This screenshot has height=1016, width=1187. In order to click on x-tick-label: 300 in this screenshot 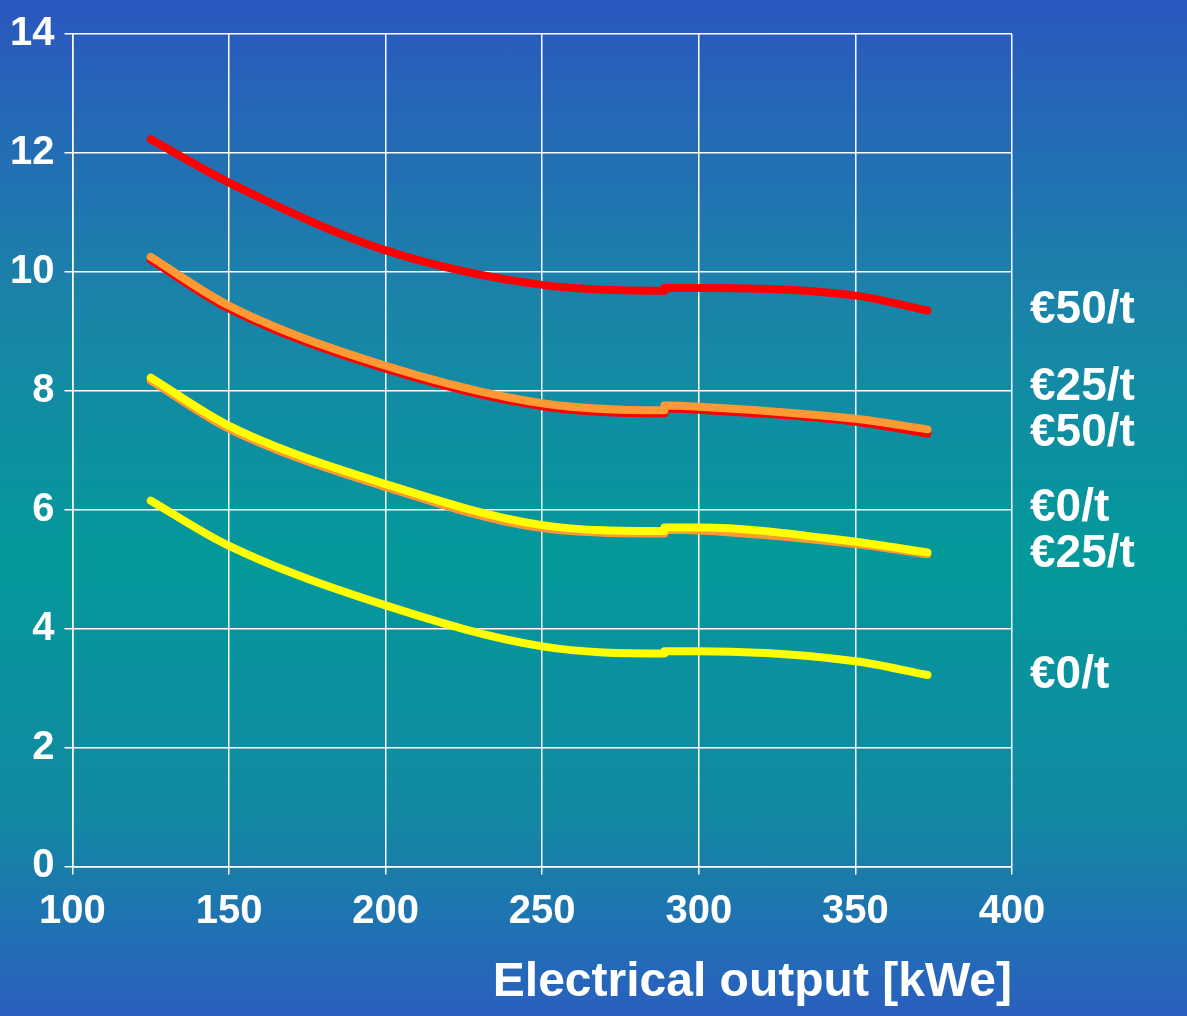, I will do `click(699, 909)`.